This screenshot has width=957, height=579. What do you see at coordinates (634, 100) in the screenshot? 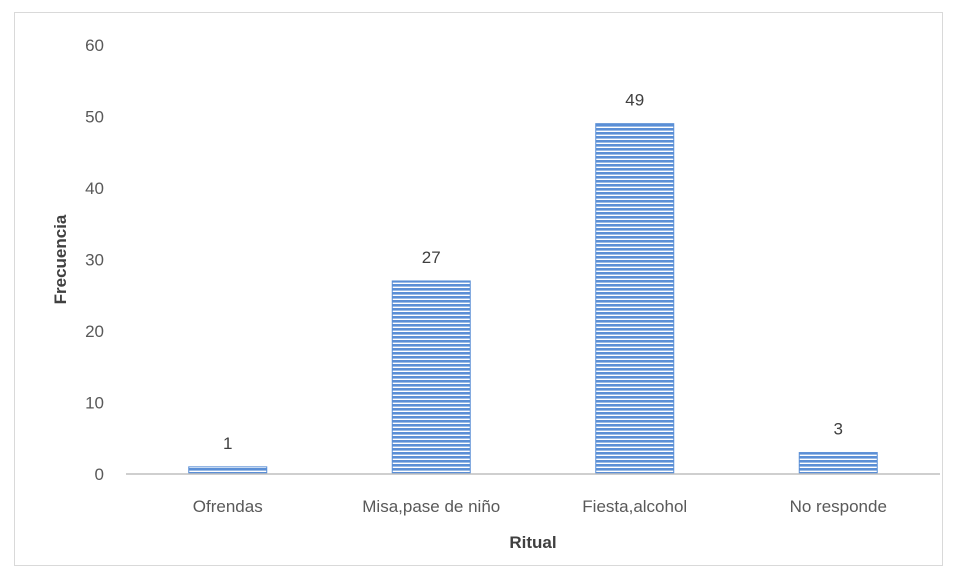
I see `data-label-2: 49` at bounding box center [634, 100].